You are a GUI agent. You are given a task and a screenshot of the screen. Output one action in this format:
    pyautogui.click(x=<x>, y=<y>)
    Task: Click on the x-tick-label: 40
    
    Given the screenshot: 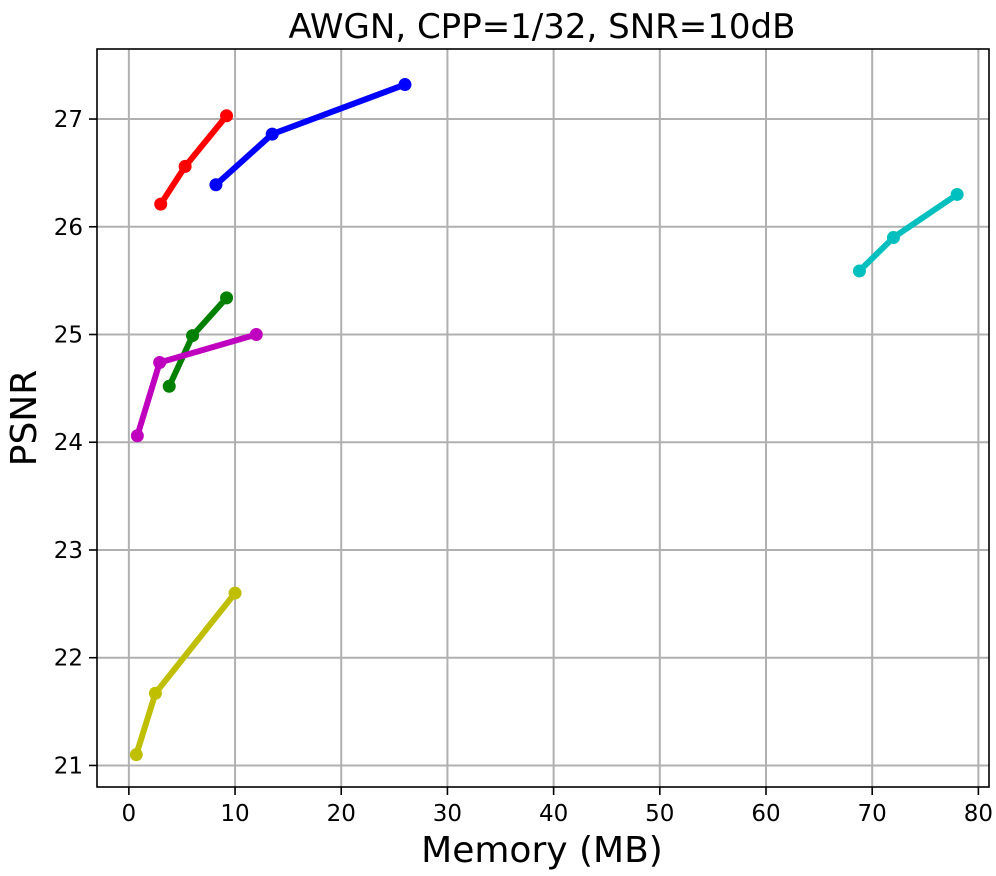 What is the action you would take?
    pyautogui.click(x=553, y=814)
    